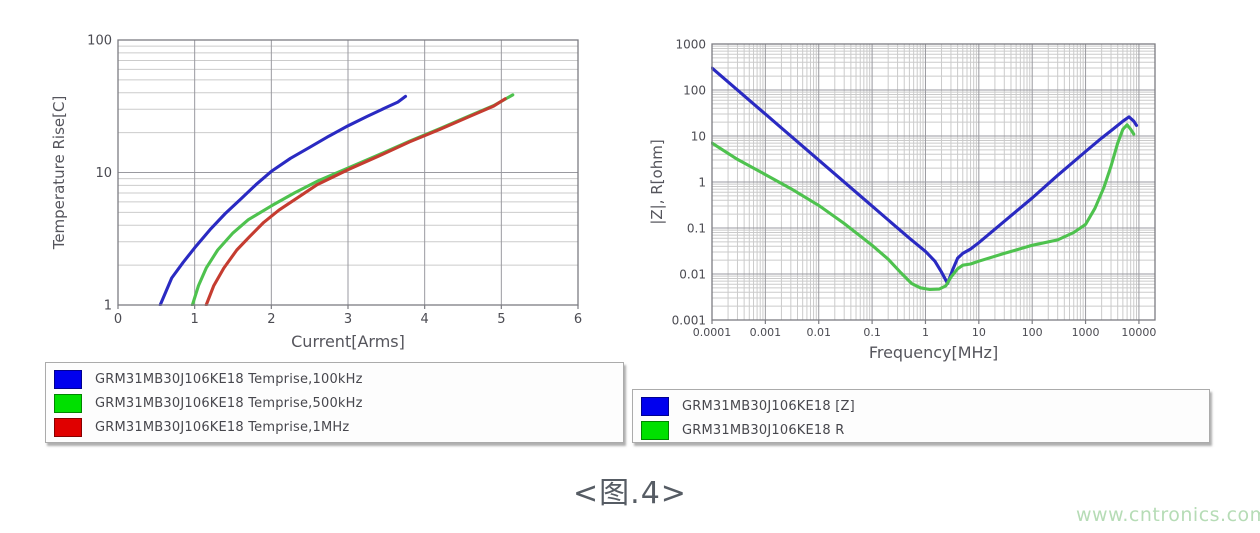 This screenshot has height=533, width=1260. Describe the element at coordinates (59, 173) in the screenshot. I see `svg-text: Temperature Rise[C]` at that location.